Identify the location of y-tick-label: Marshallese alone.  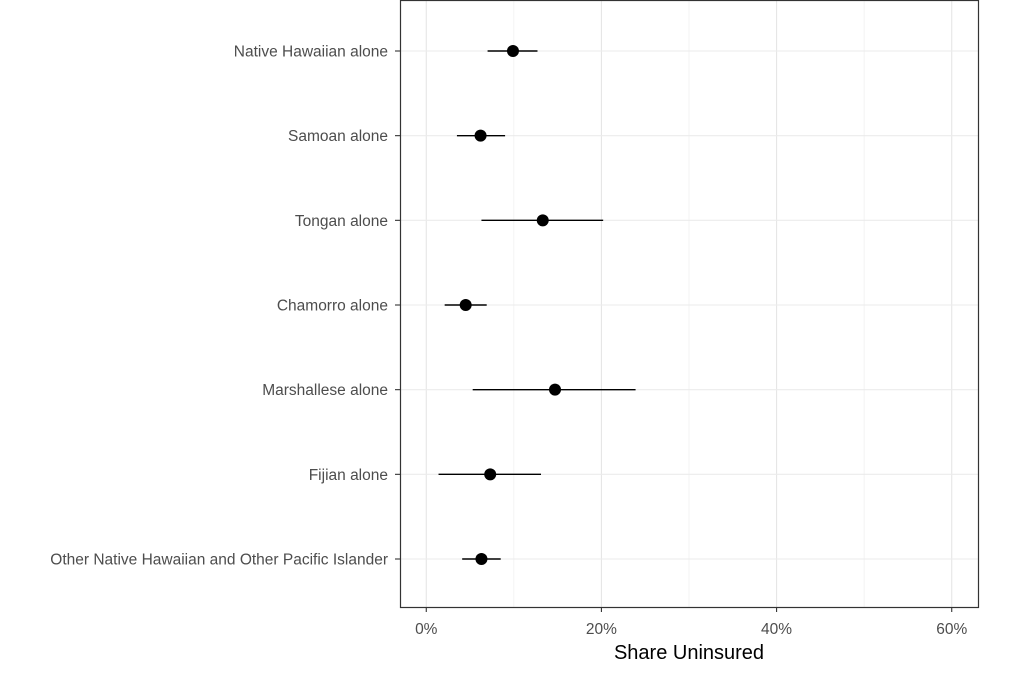
(325, 390).